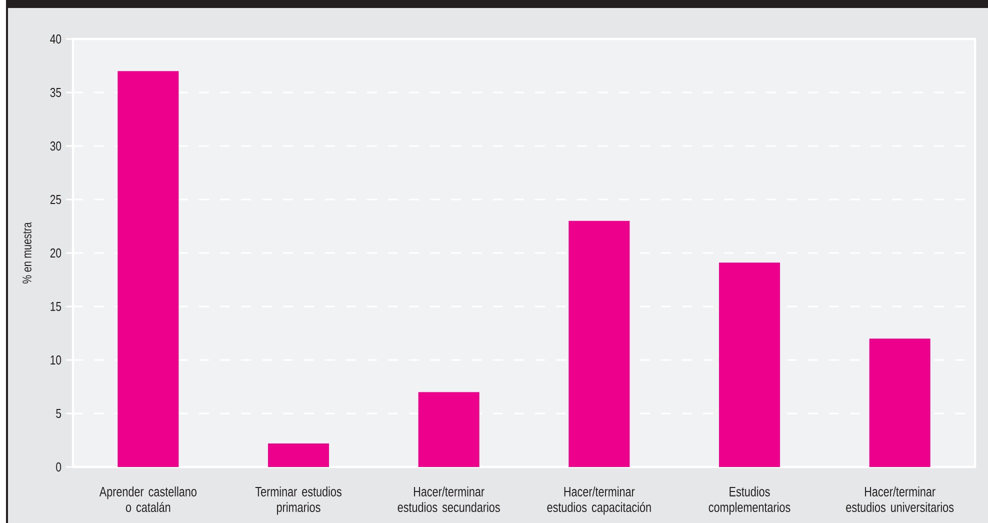 The height and width of the screenshot is (523, 988). Describe the element at coordinates (56, 307) in the screenshot. I see `y-tick-label: 15` at that location.